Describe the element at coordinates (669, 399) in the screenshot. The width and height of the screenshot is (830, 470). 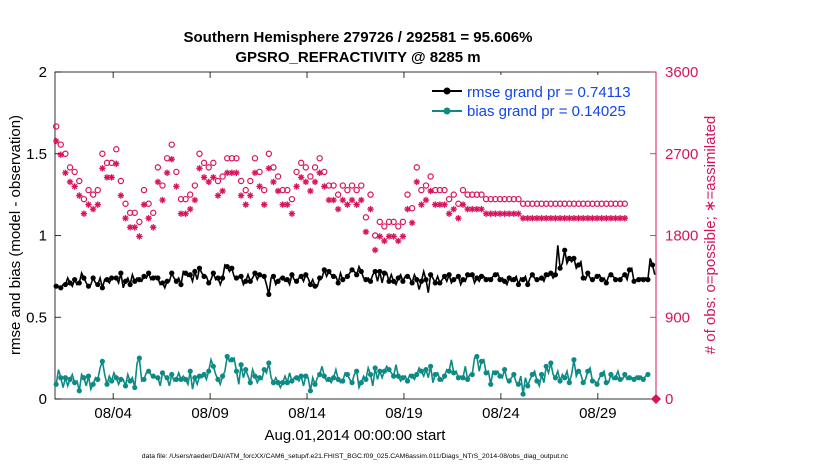
I see `y2-tick-label: 0` at that location.